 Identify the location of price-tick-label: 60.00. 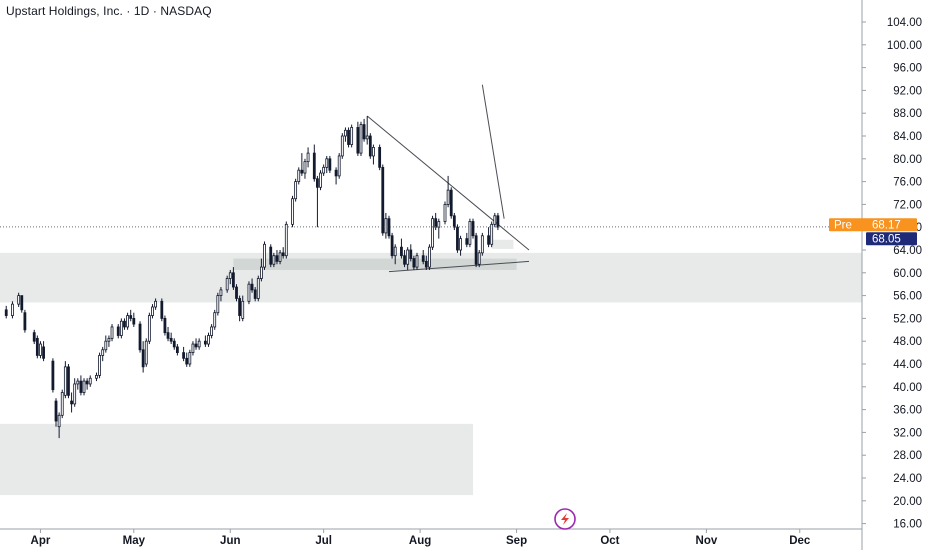
(907, 274).